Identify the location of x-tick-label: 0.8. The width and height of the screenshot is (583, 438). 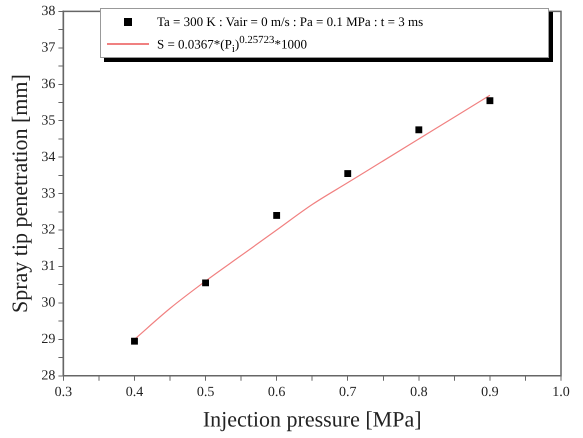
(419, 392).